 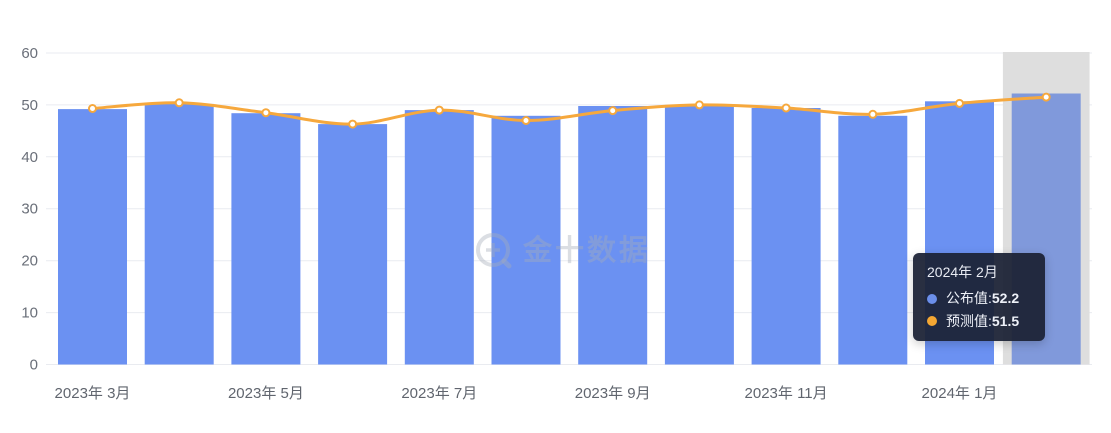 I want to click on line-marker-2023年 9月, so click(x=613, y=111).